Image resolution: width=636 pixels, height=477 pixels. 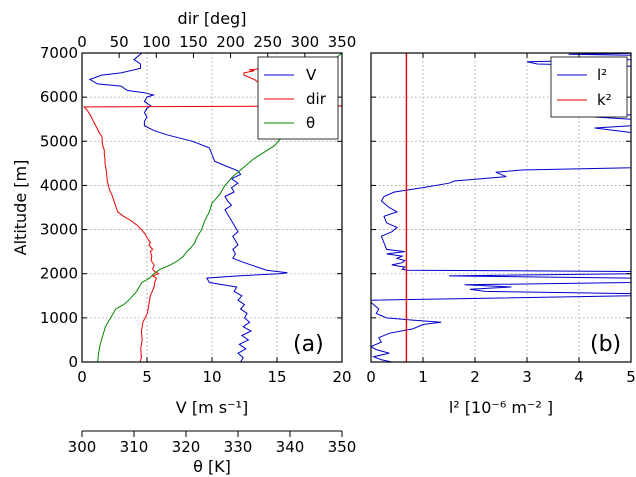 I want to click on y-tick-label: 3000, so click(x=59, y=230).